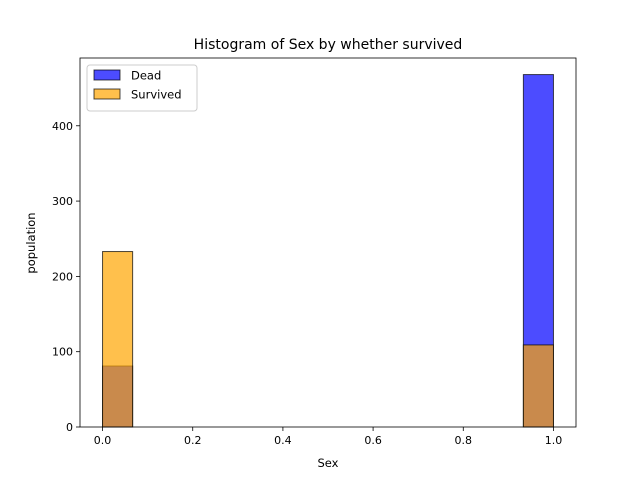 The image size is (640, 480). Describe the element at coordinates (328, 463) in the screenshot. I see `x-axis-label: Sex` at that location.